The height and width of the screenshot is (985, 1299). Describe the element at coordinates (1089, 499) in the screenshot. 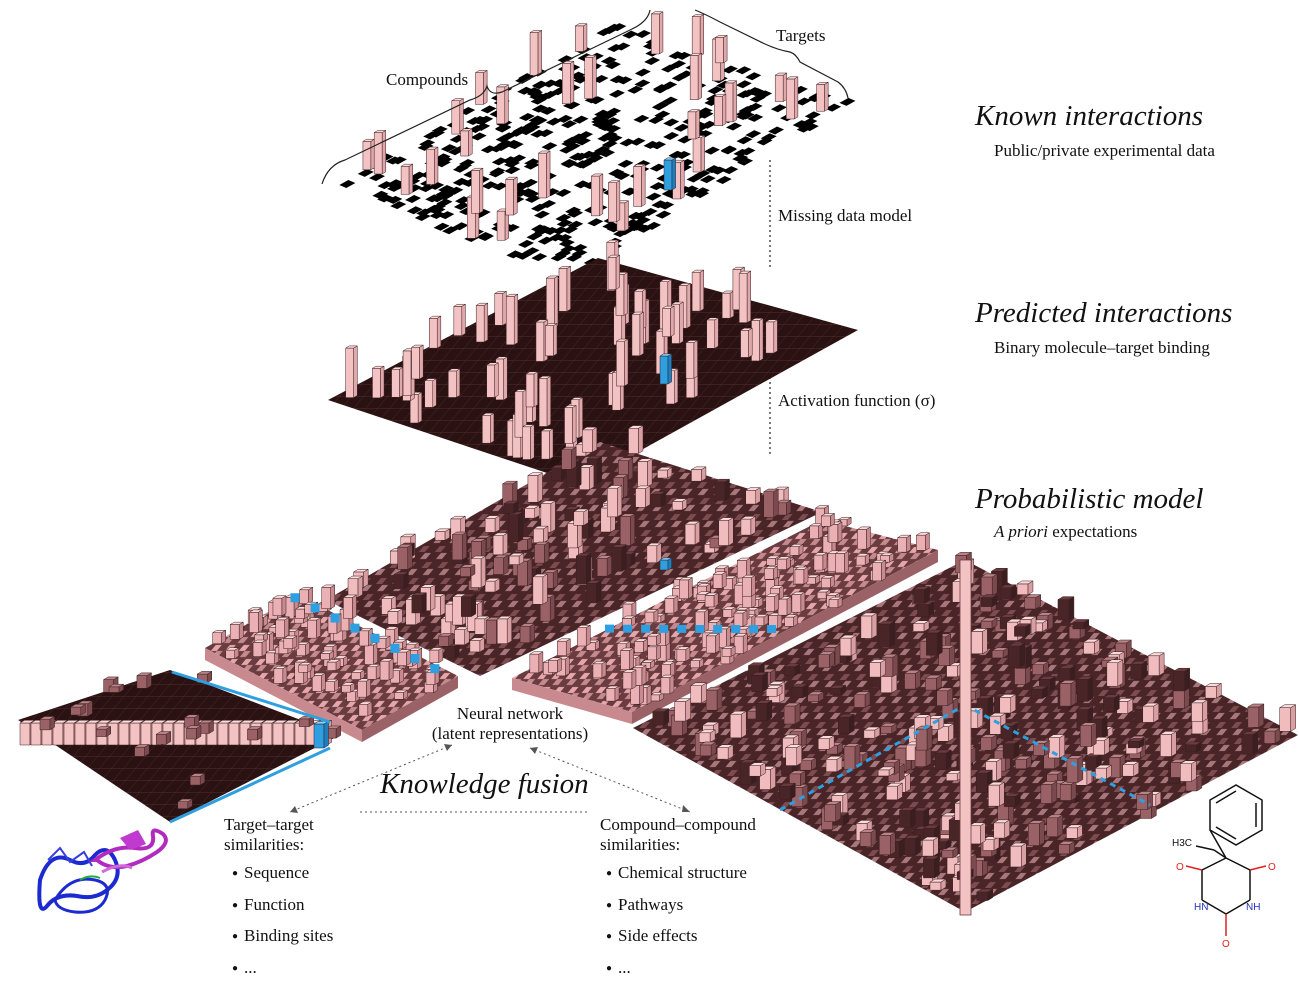

I see `layer-title-probabilistic: Probabilistic model` at that location.